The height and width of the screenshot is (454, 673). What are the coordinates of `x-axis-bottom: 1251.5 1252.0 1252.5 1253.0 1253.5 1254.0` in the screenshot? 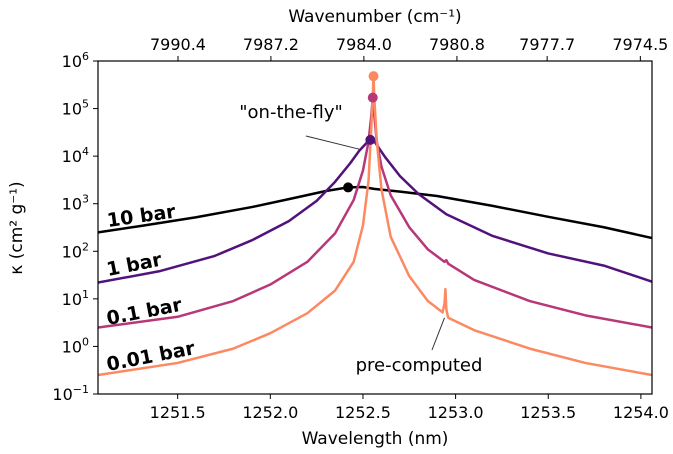 It's located at (409, 408).